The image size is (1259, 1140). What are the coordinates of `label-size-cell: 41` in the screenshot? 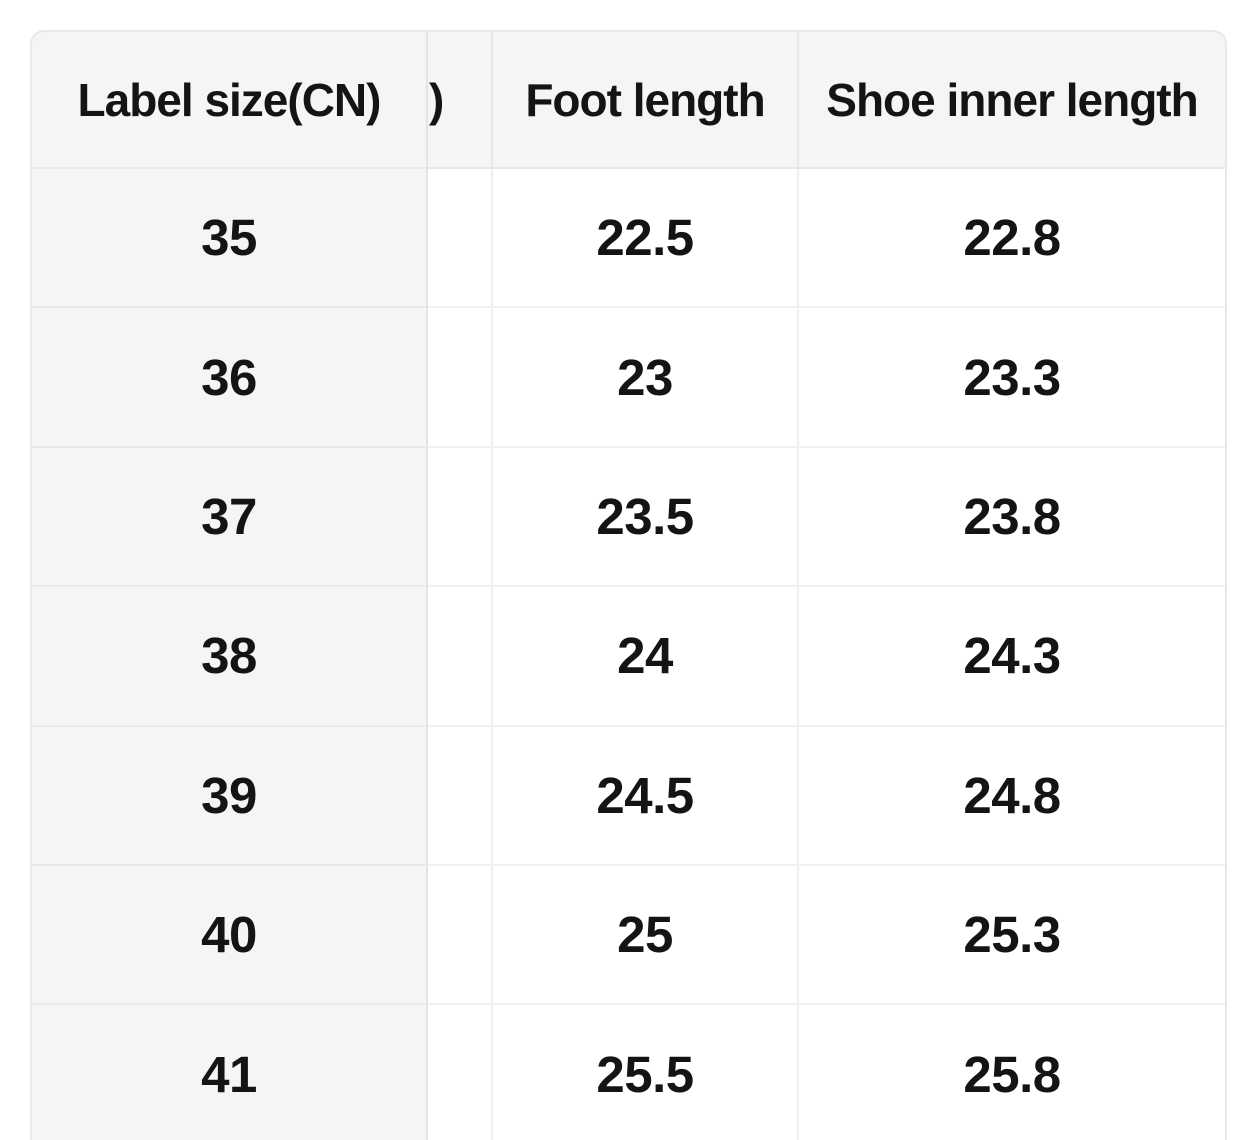 It's located at (230, 1072).